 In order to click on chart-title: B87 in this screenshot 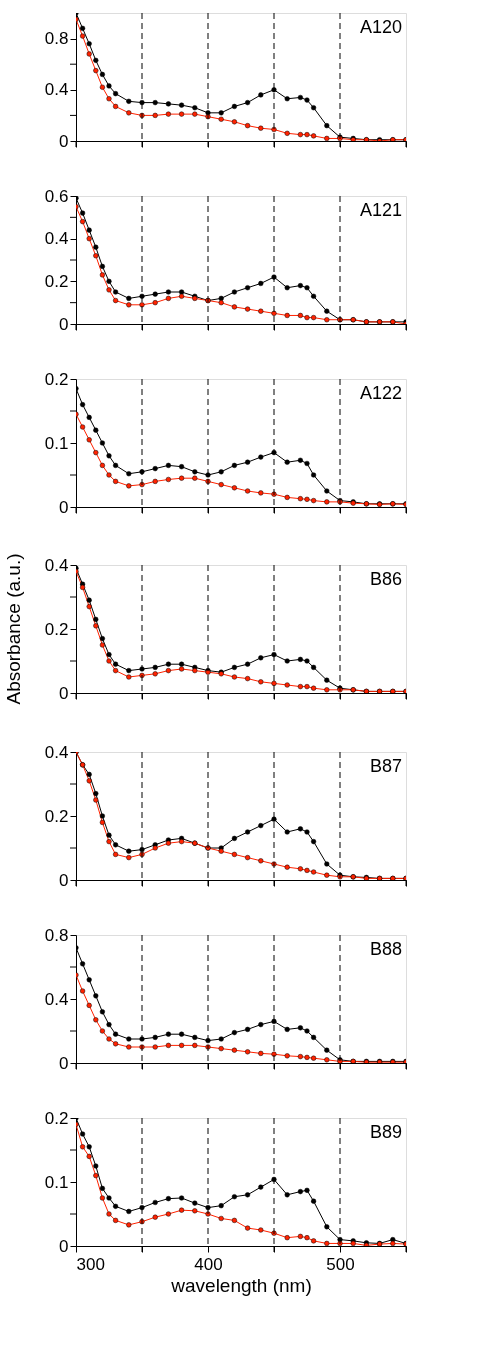, I will do `click(385, 766)`.